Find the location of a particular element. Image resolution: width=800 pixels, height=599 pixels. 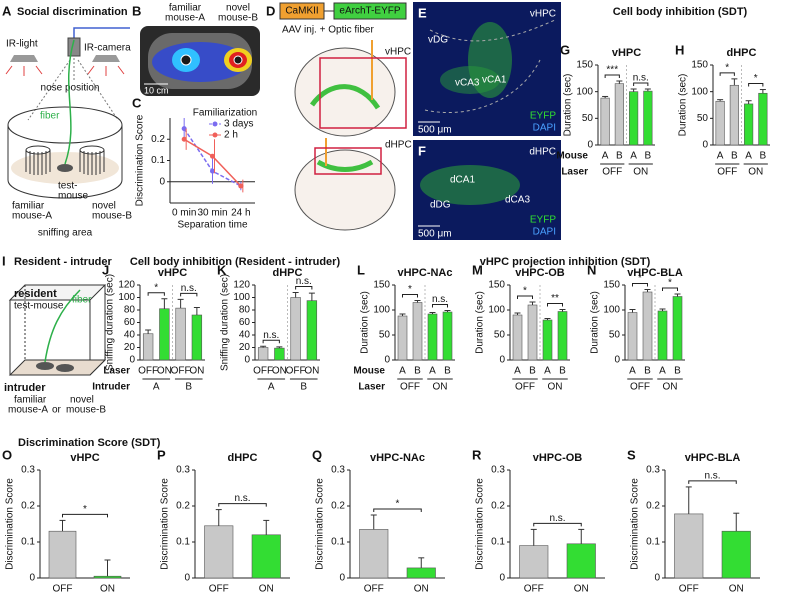

header: Cell body inhibition (SDT) is located at coordinates (680, 12).